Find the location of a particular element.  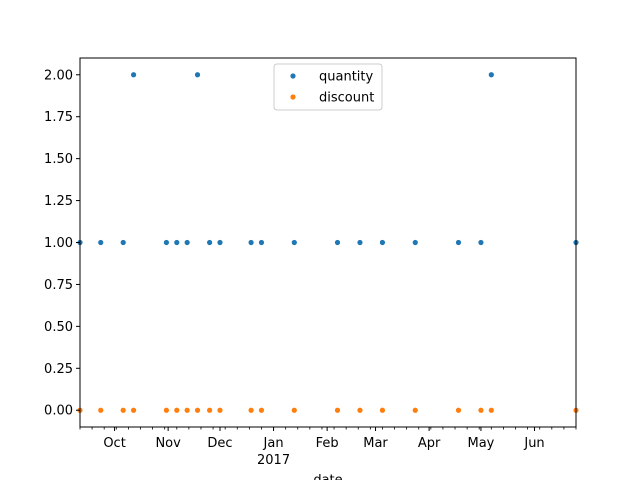

x-tick-label: Dec is located at coordinates (219, 443).